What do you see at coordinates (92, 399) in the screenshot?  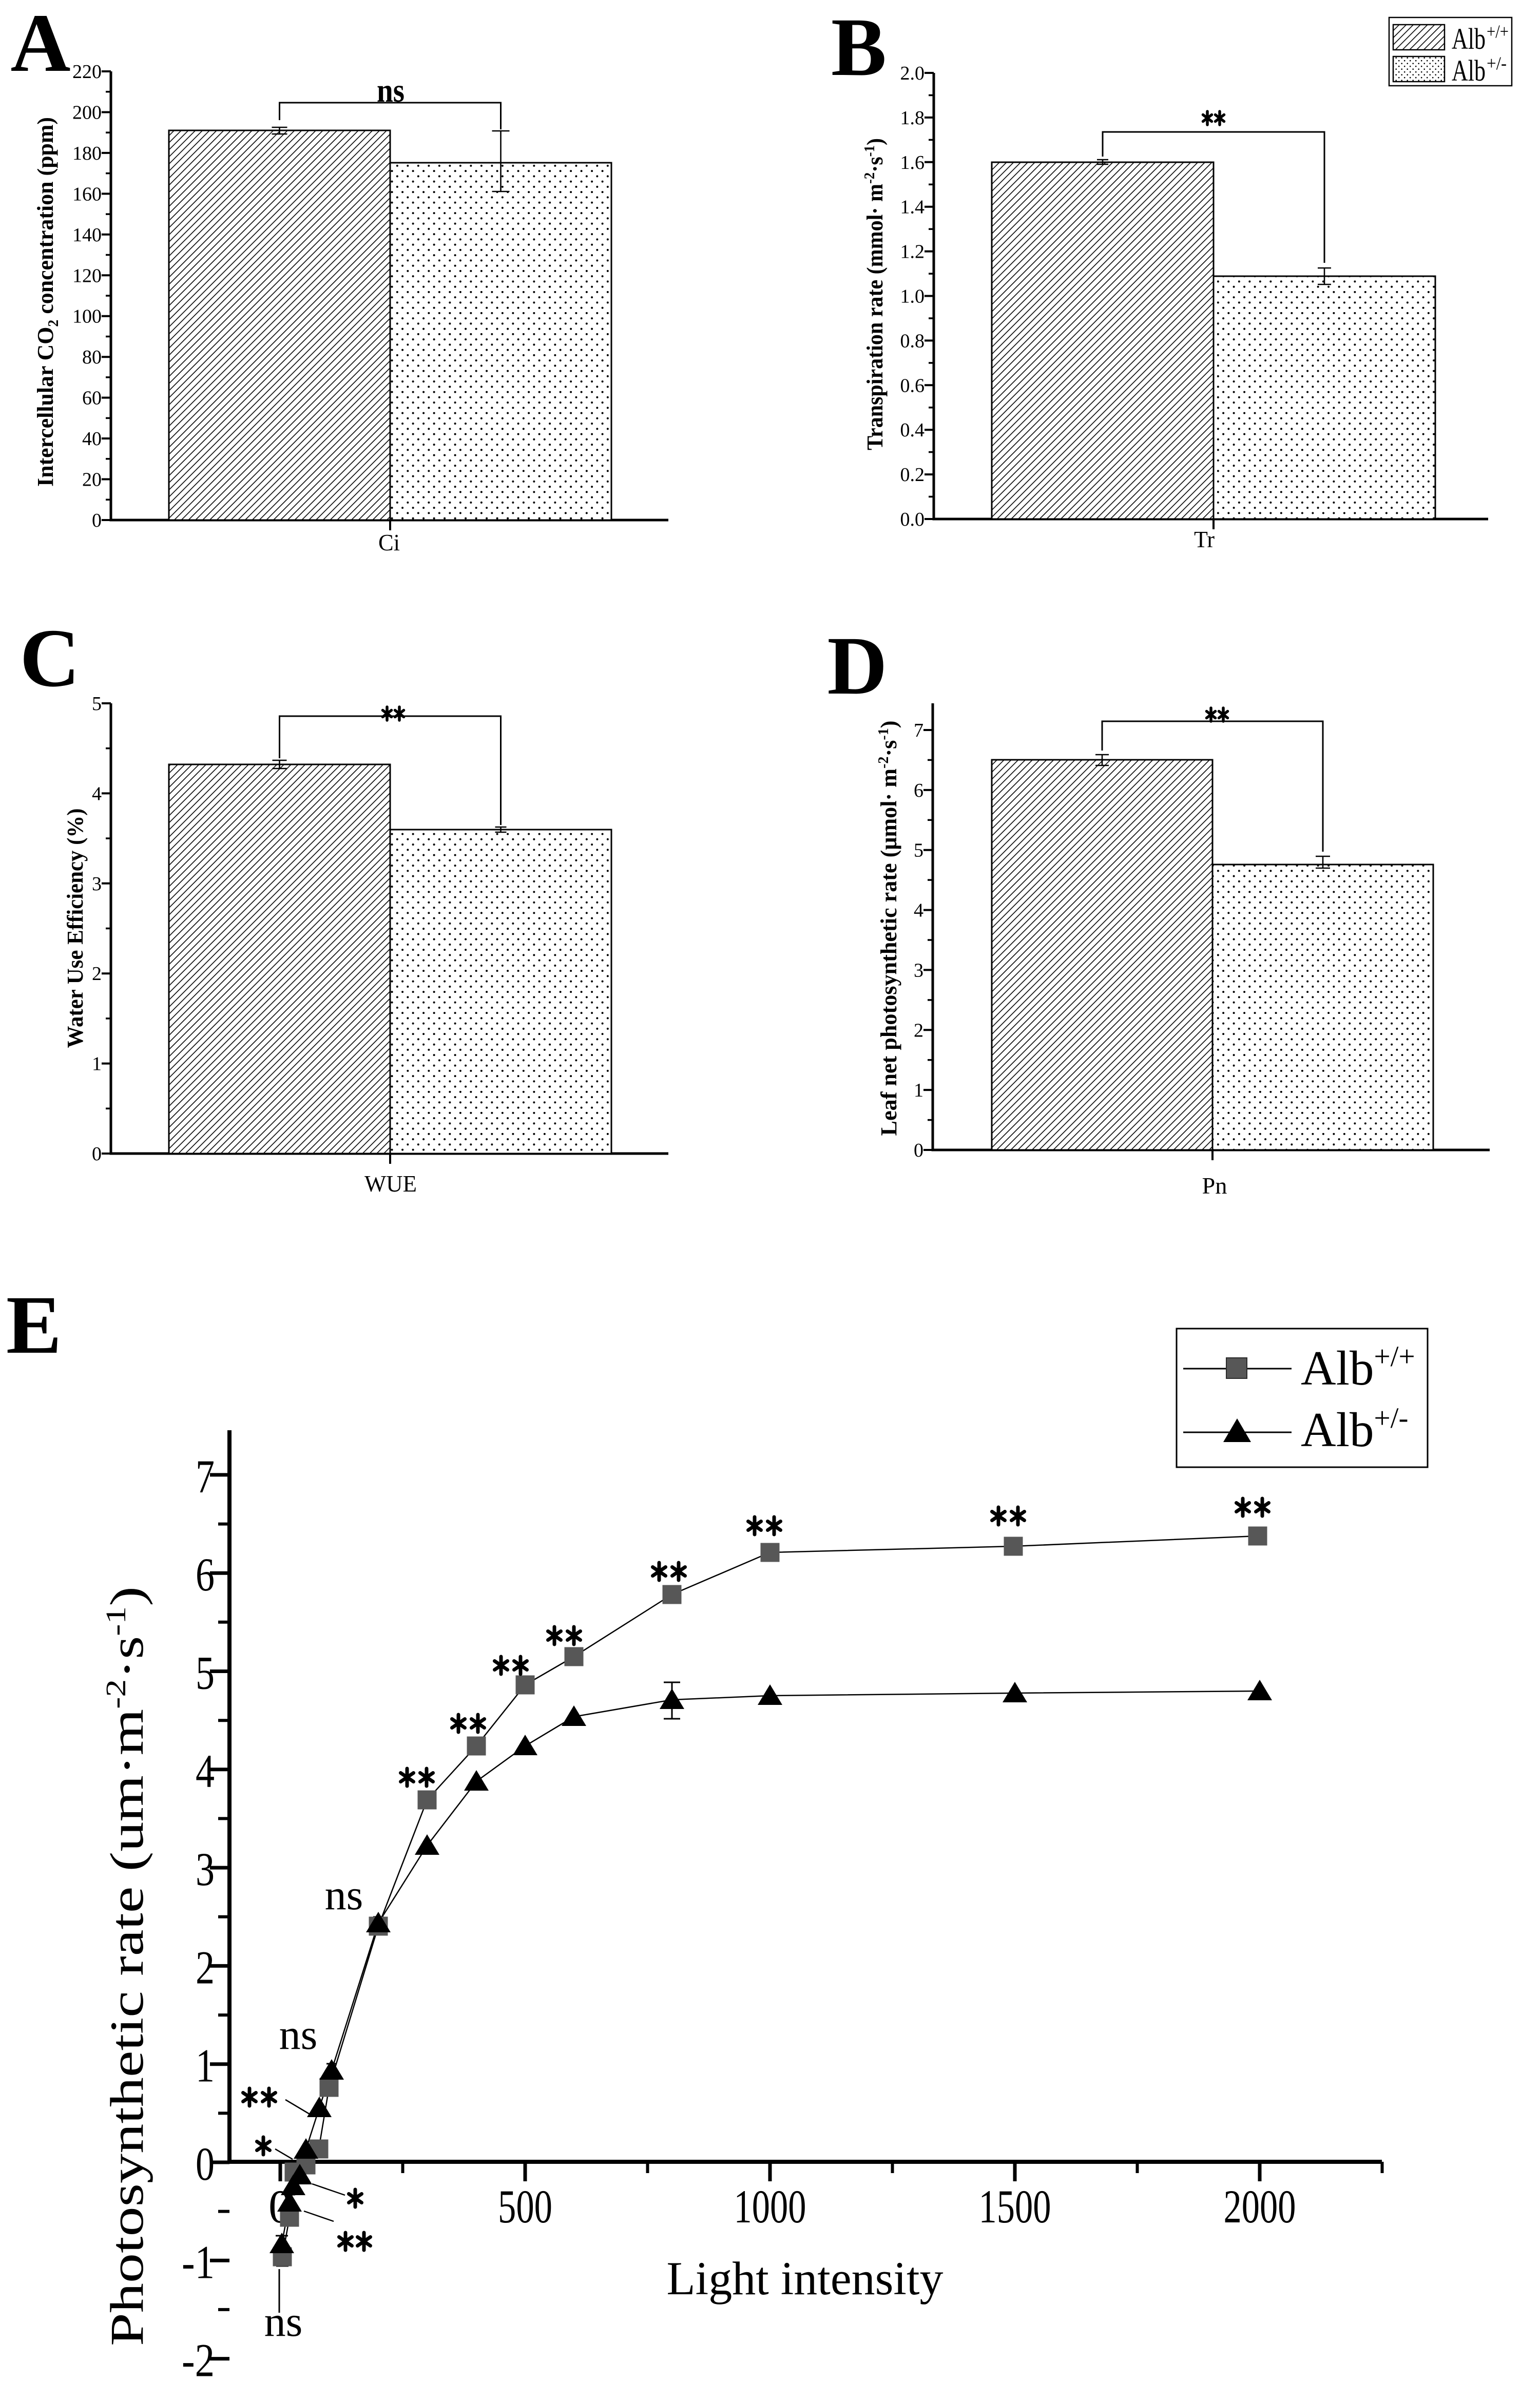 I see `svg-text: 60` at bounding box center [92, 399].